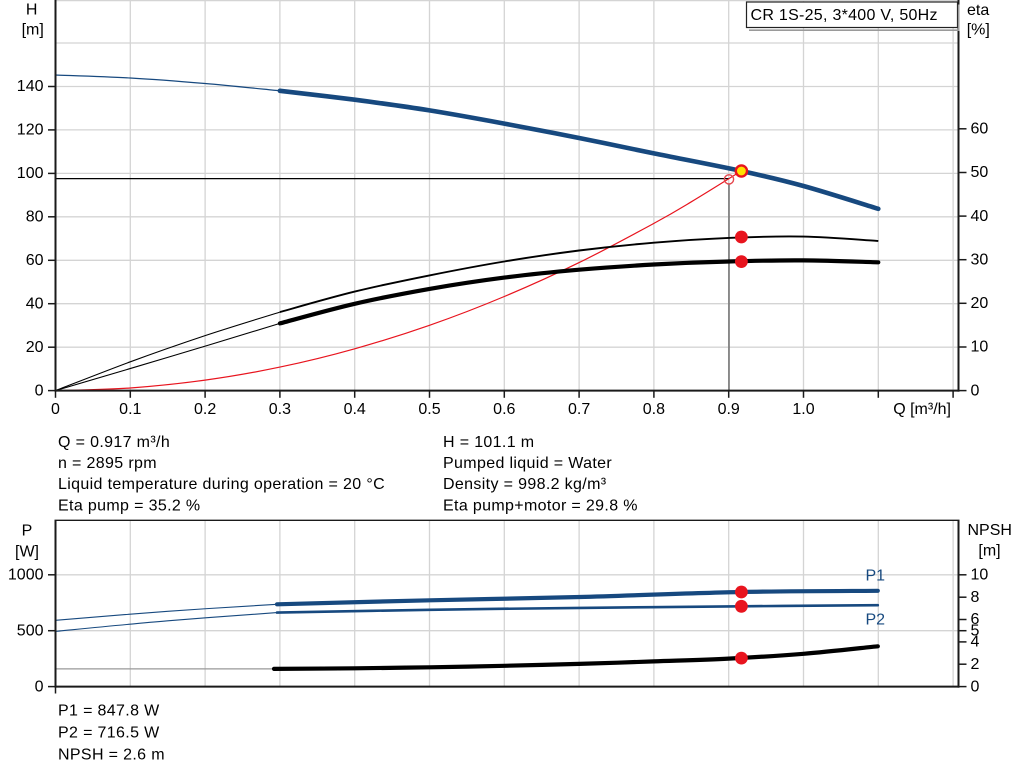  What do you see at coordinates (129, 505) in the screenshot?
I see `svg-text: Eta pump = 35.2 %` at bounding box center [129, 505].